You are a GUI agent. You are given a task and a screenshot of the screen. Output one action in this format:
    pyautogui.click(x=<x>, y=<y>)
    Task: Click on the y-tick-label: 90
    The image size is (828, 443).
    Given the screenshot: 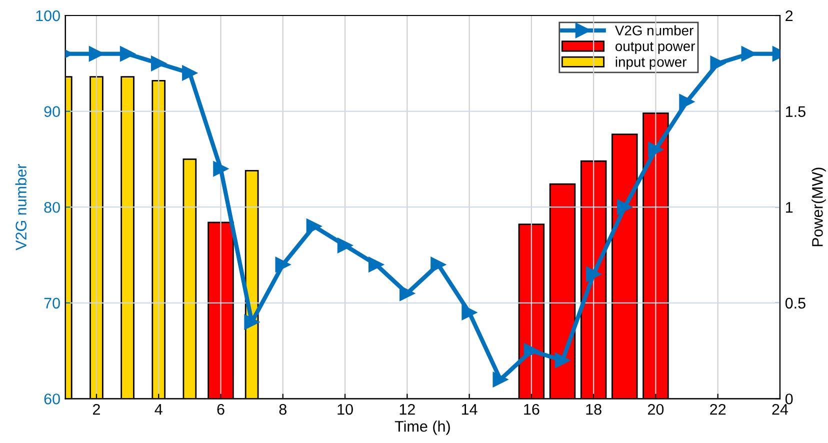 What is the action you would take?
    pyautogui.click(x=52, y=111)
    